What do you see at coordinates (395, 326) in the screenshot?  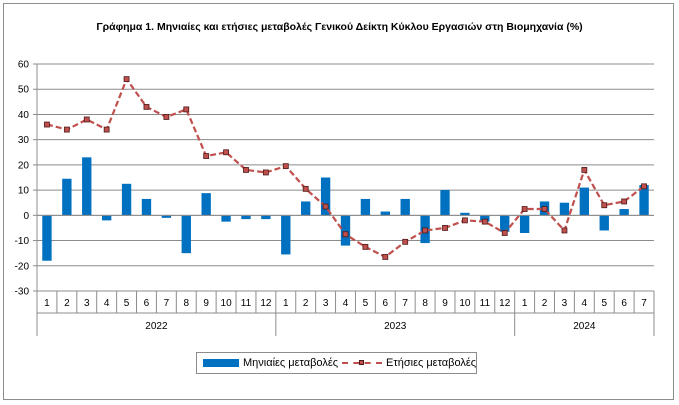 I see `year-label: 2023` at bounding box center [395, 326].